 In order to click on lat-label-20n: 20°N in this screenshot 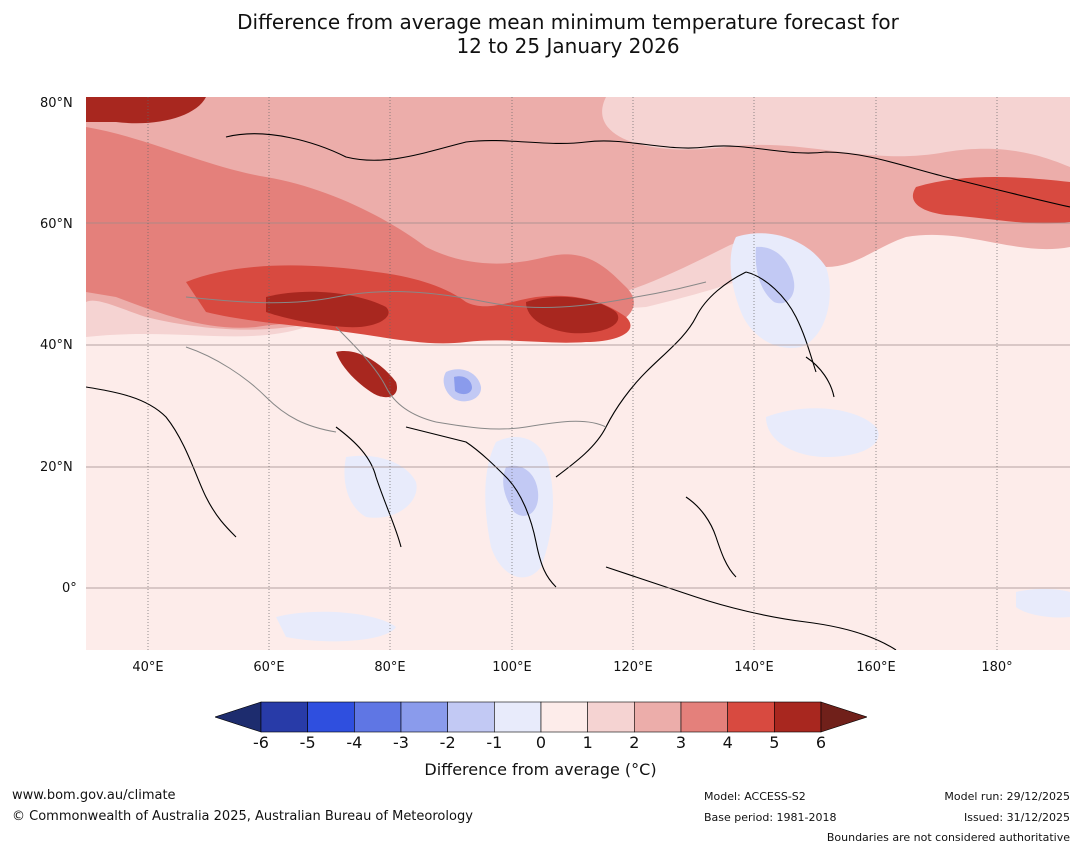, I will do `click(56, 467)`.